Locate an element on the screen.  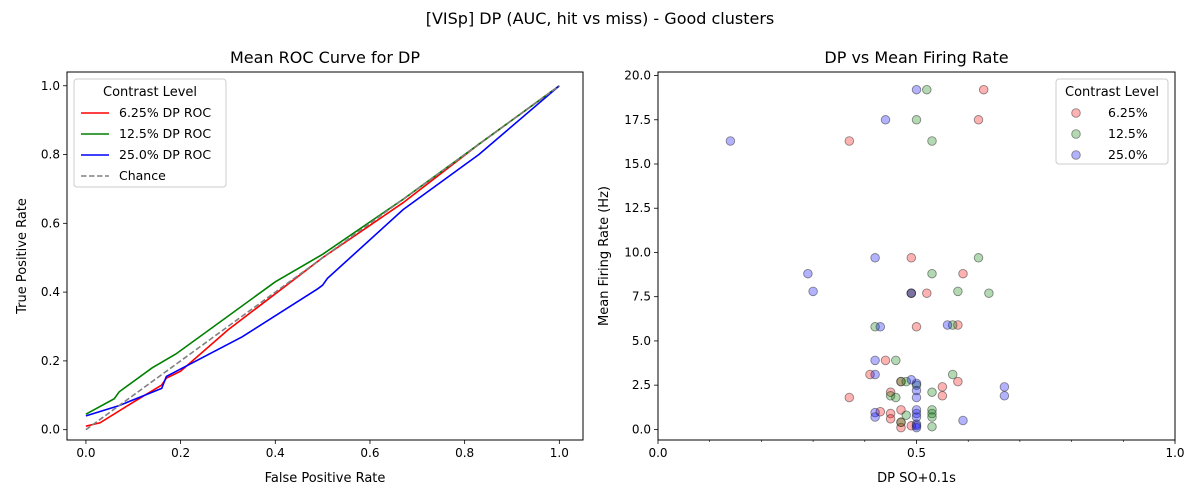
y-tick-label: 17.5 is located at coordinates (637, 120).